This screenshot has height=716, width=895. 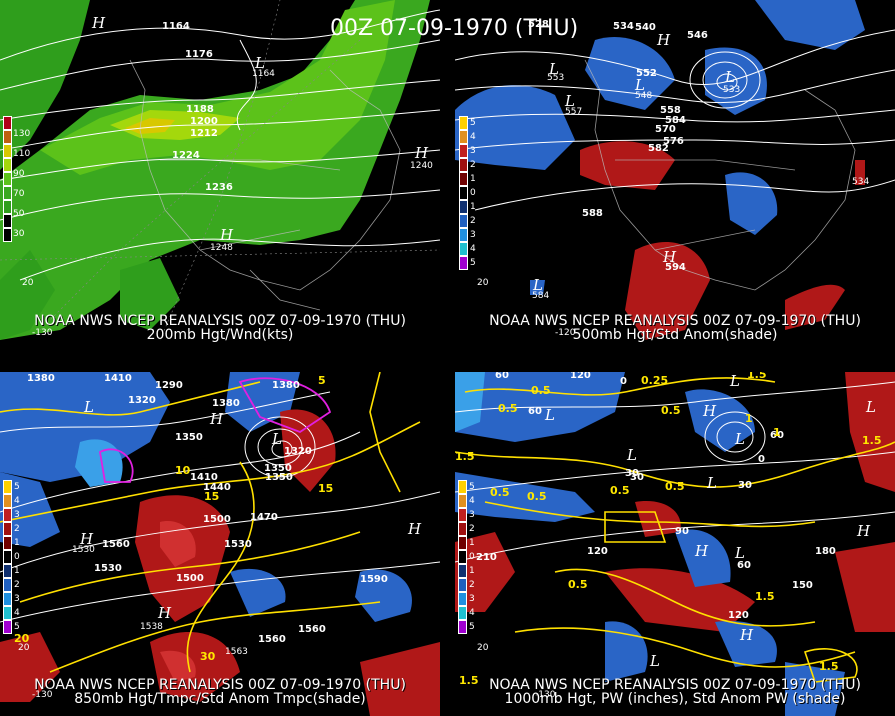 What do you see at coordinates (573, 112) in the screenshot?
I see `contour-label: 557` at bounding box center [573, 112].